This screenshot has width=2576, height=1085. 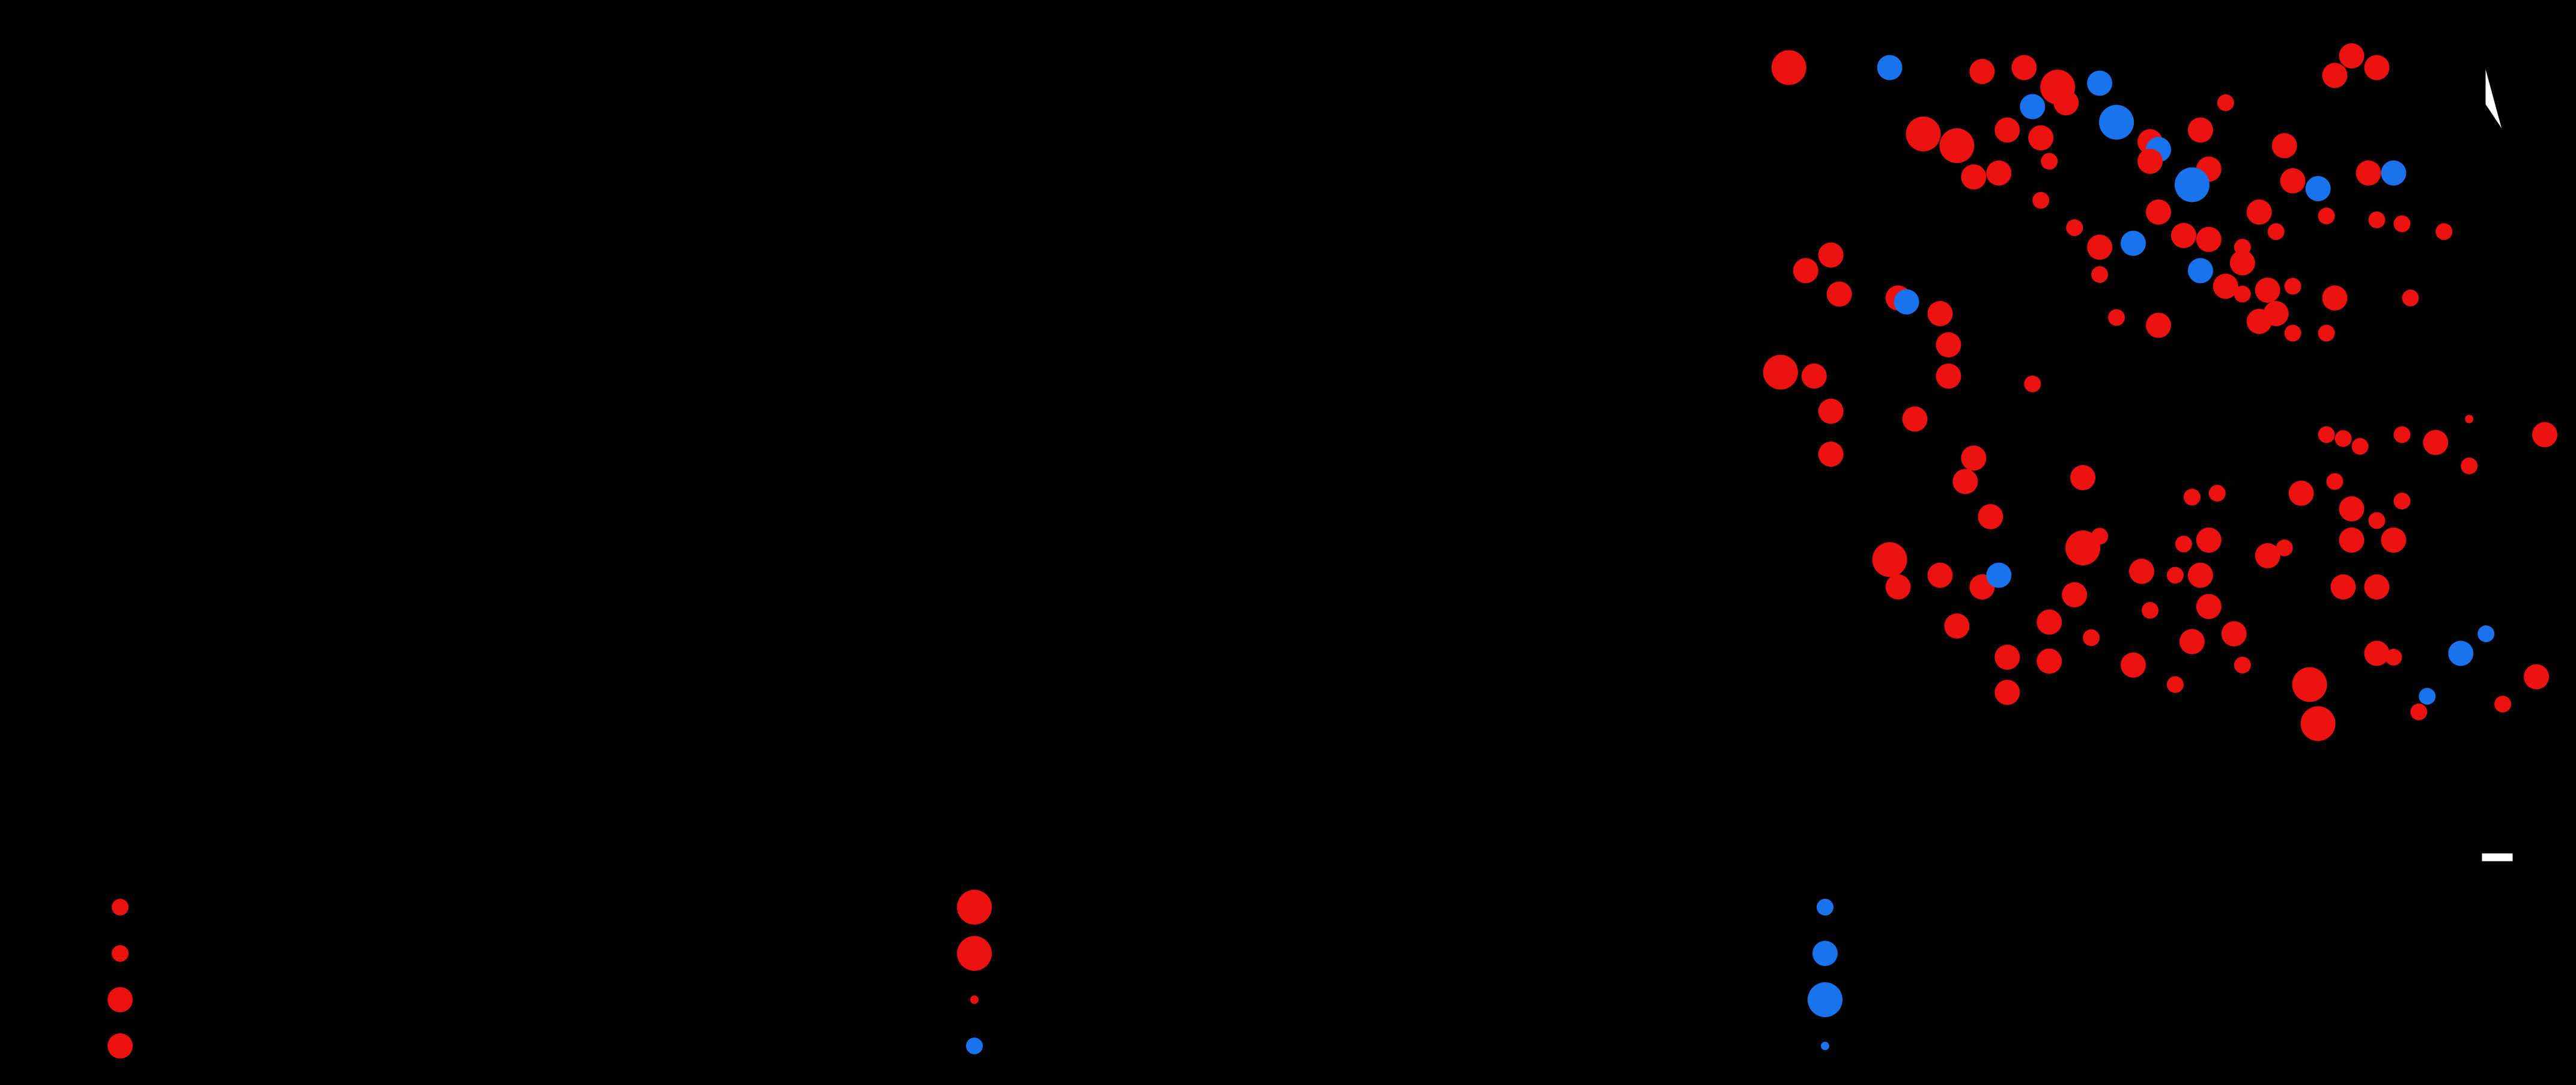 I want to click on legend-item: Non-significant decrease (persistence), so click(x=365, y=1000).